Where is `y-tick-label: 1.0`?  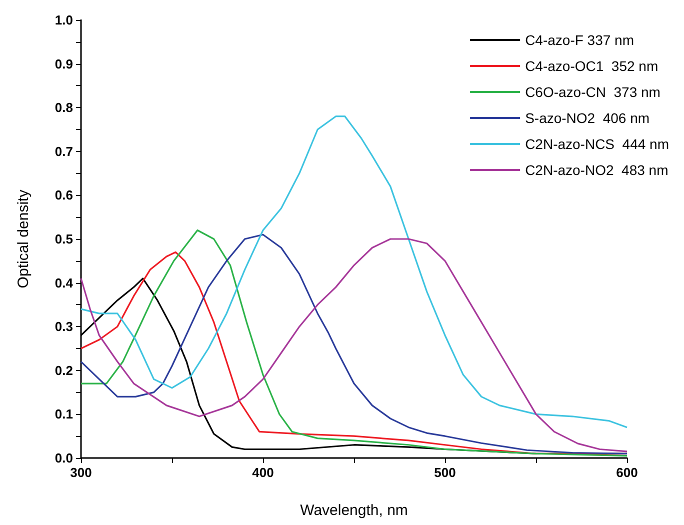
y-tick-label: 1.0 is located at coordinates (63, 20).